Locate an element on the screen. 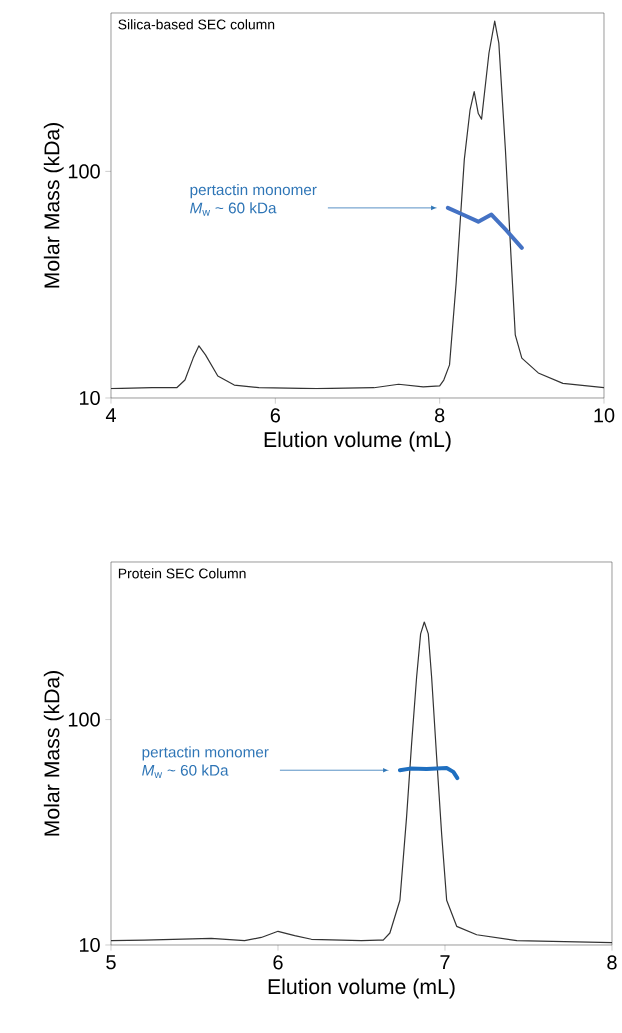 The height and width of the screenshot is (1033, 622). x-tick-label: 10 is located at coordinates (604, 415).